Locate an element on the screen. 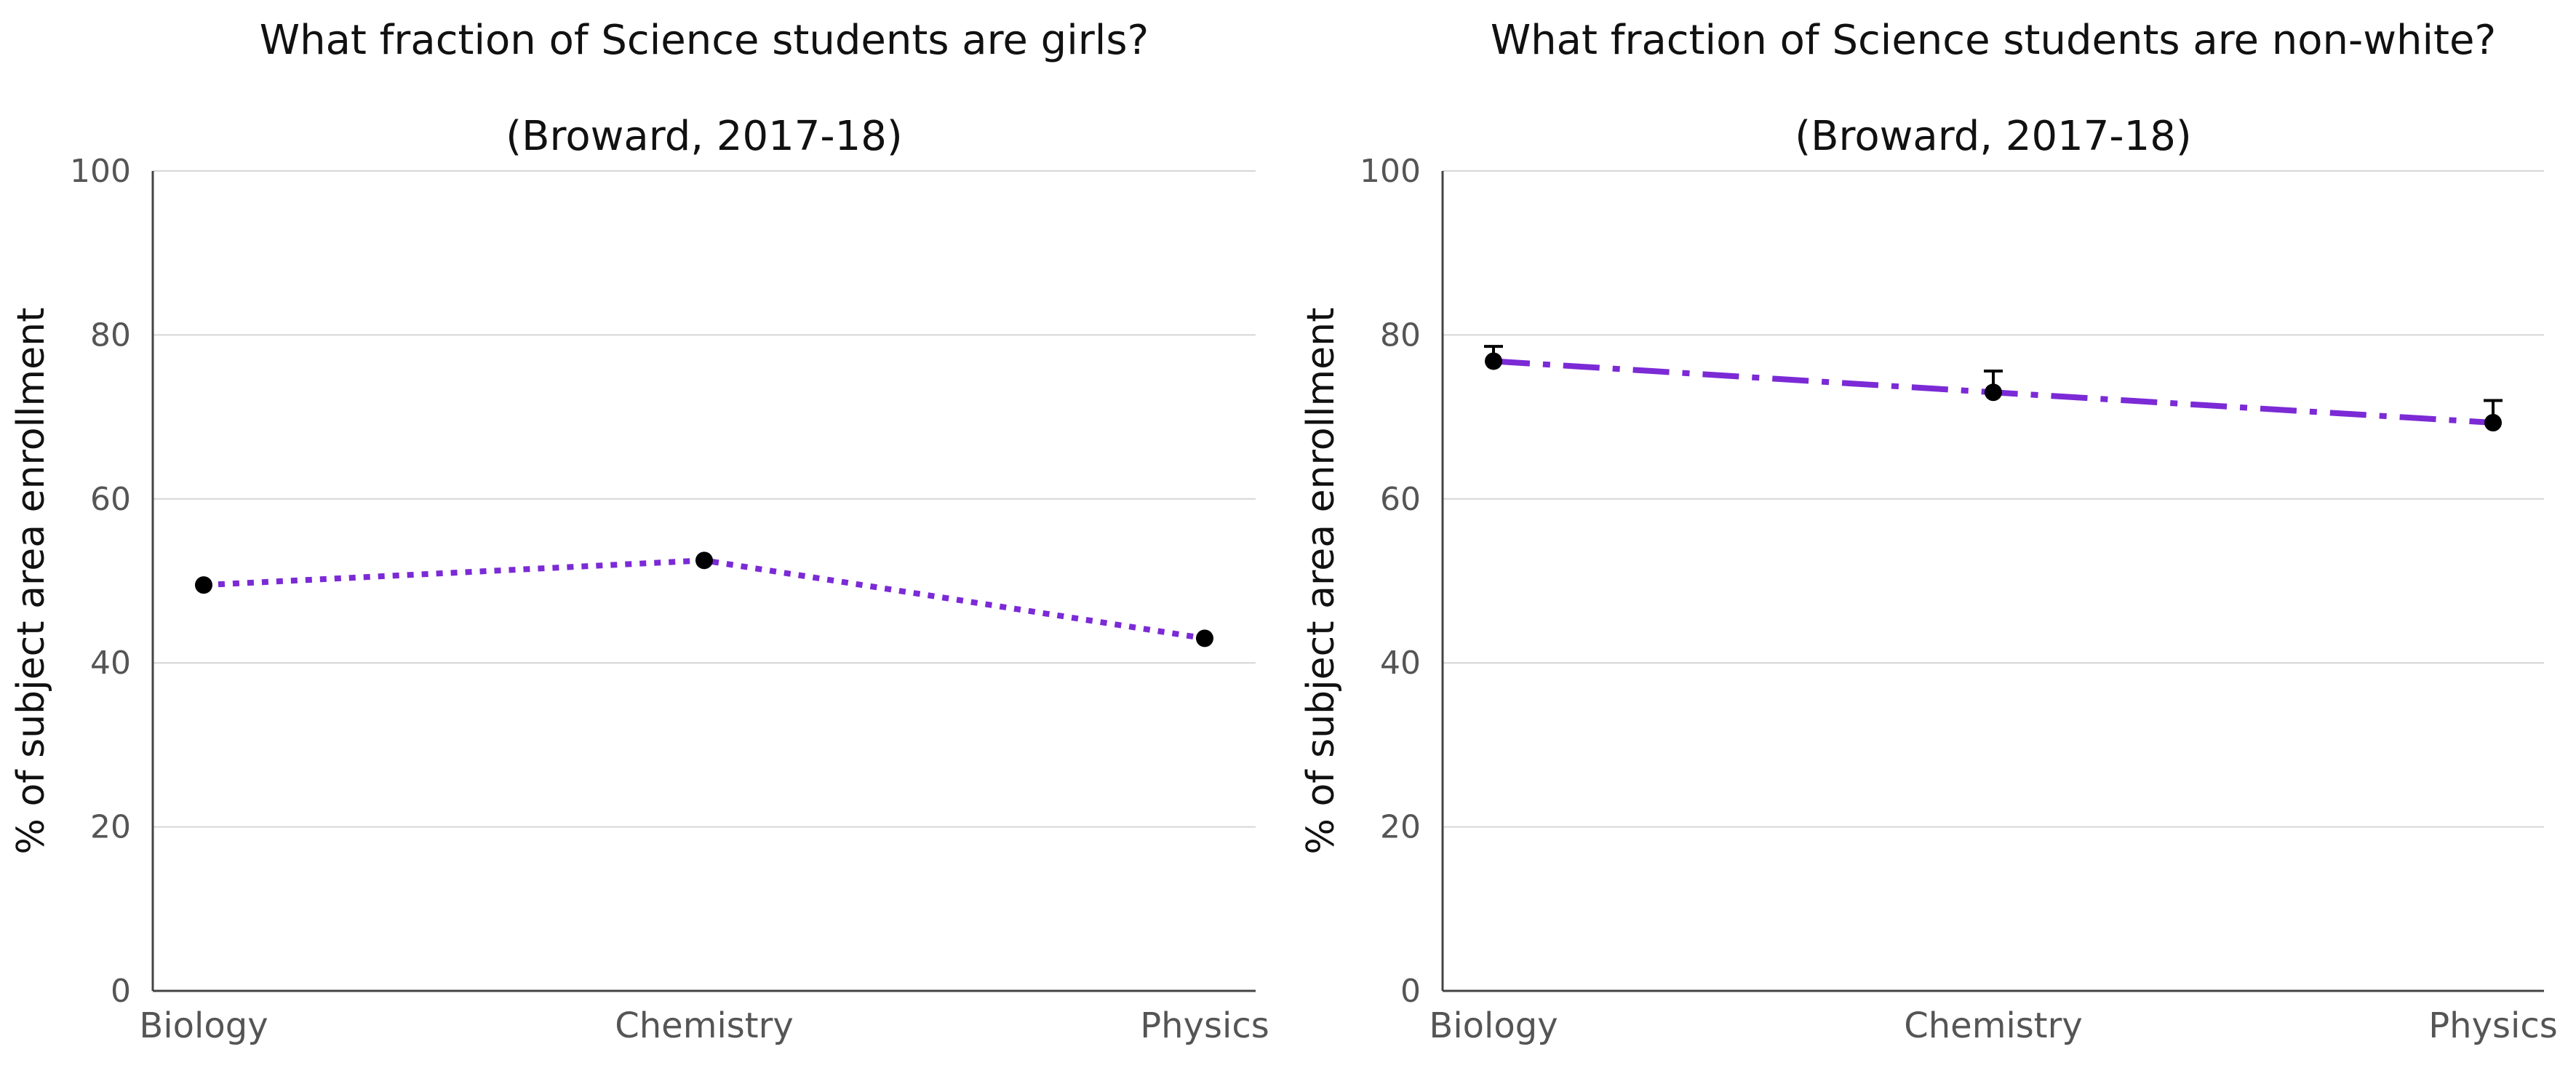  series-line is located at coordinates (704, 599).